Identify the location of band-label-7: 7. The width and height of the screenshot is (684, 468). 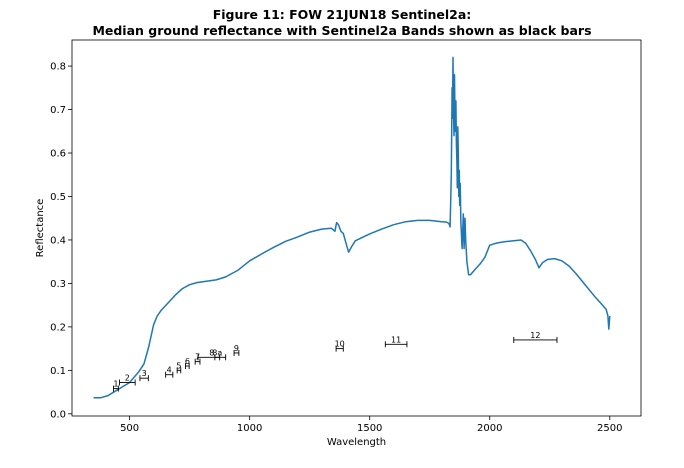
(197, 357).